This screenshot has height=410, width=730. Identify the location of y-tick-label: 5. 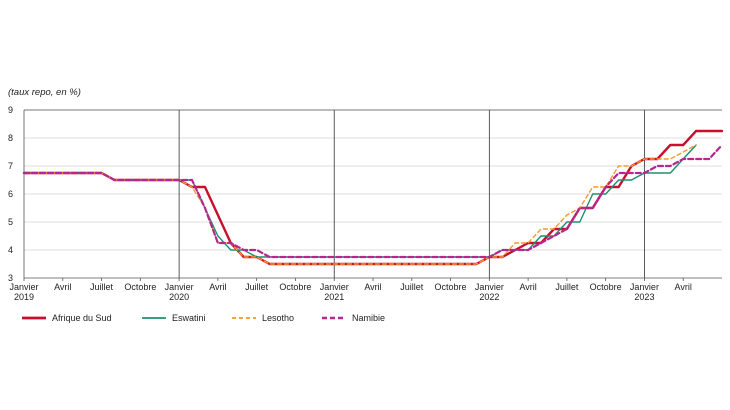
(10, 222).